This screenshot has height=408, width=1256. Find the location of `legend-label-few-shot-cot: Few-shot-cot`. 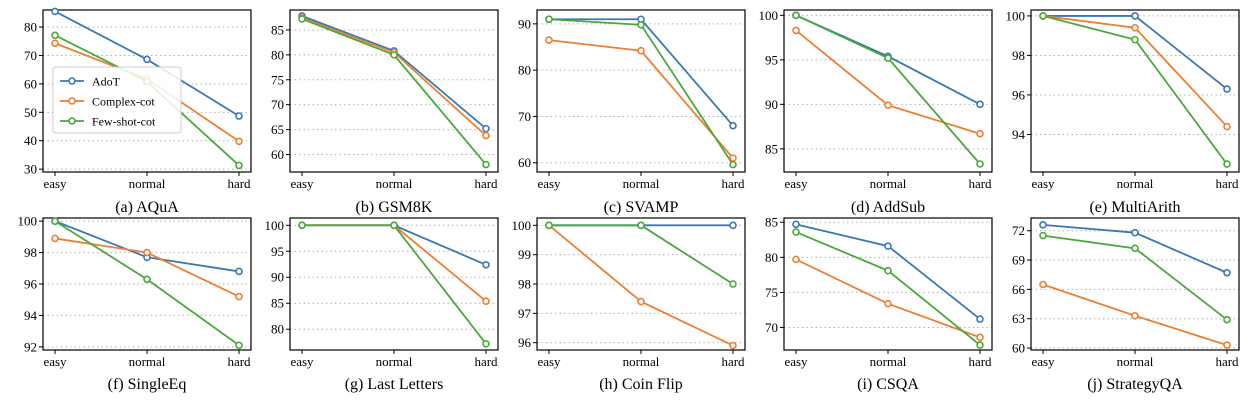

legend-label-few-shot-cot: Few-shot-cot is located at coordinates (124, 122).